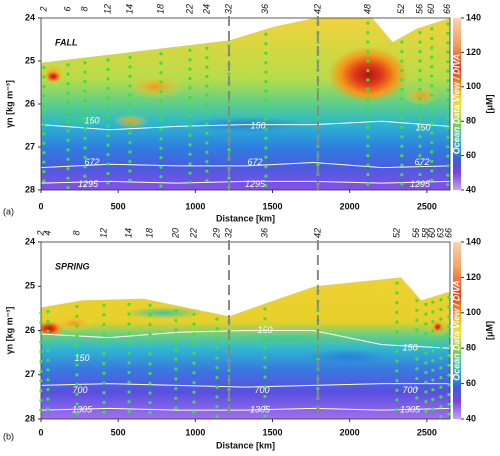  What do you see at coordinates (30, 17) in the screenshot?
I see `y-tick-label: 24` at bounding box center [30, 17].